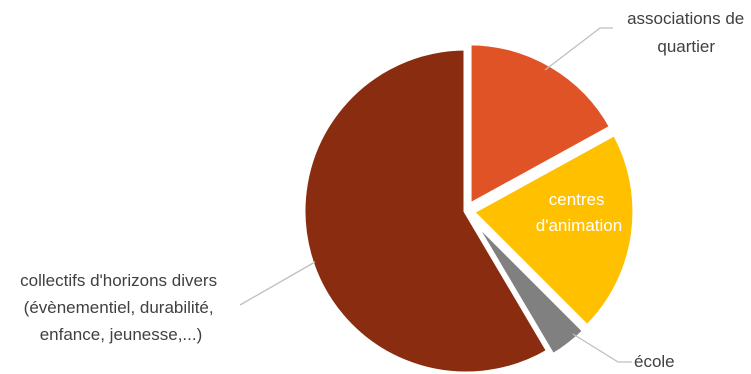 The image size is (751, 374). What do you see at coordinates (686, 46) in the screenshot?
I see `label-associations-line-2: quartier` at bounding box center [686, 46].